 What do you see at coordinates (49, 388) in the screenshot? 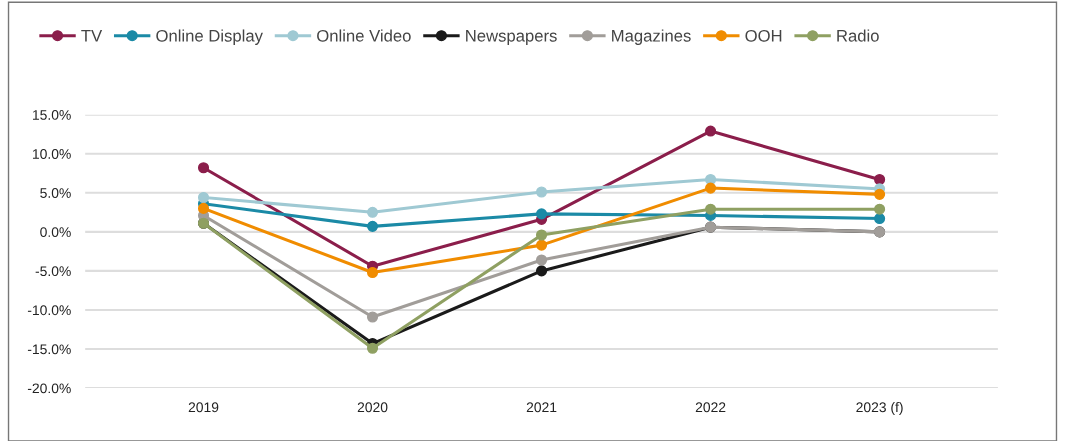
I see `y-tick-label: -20.0%` at bounding box center [49, 388].